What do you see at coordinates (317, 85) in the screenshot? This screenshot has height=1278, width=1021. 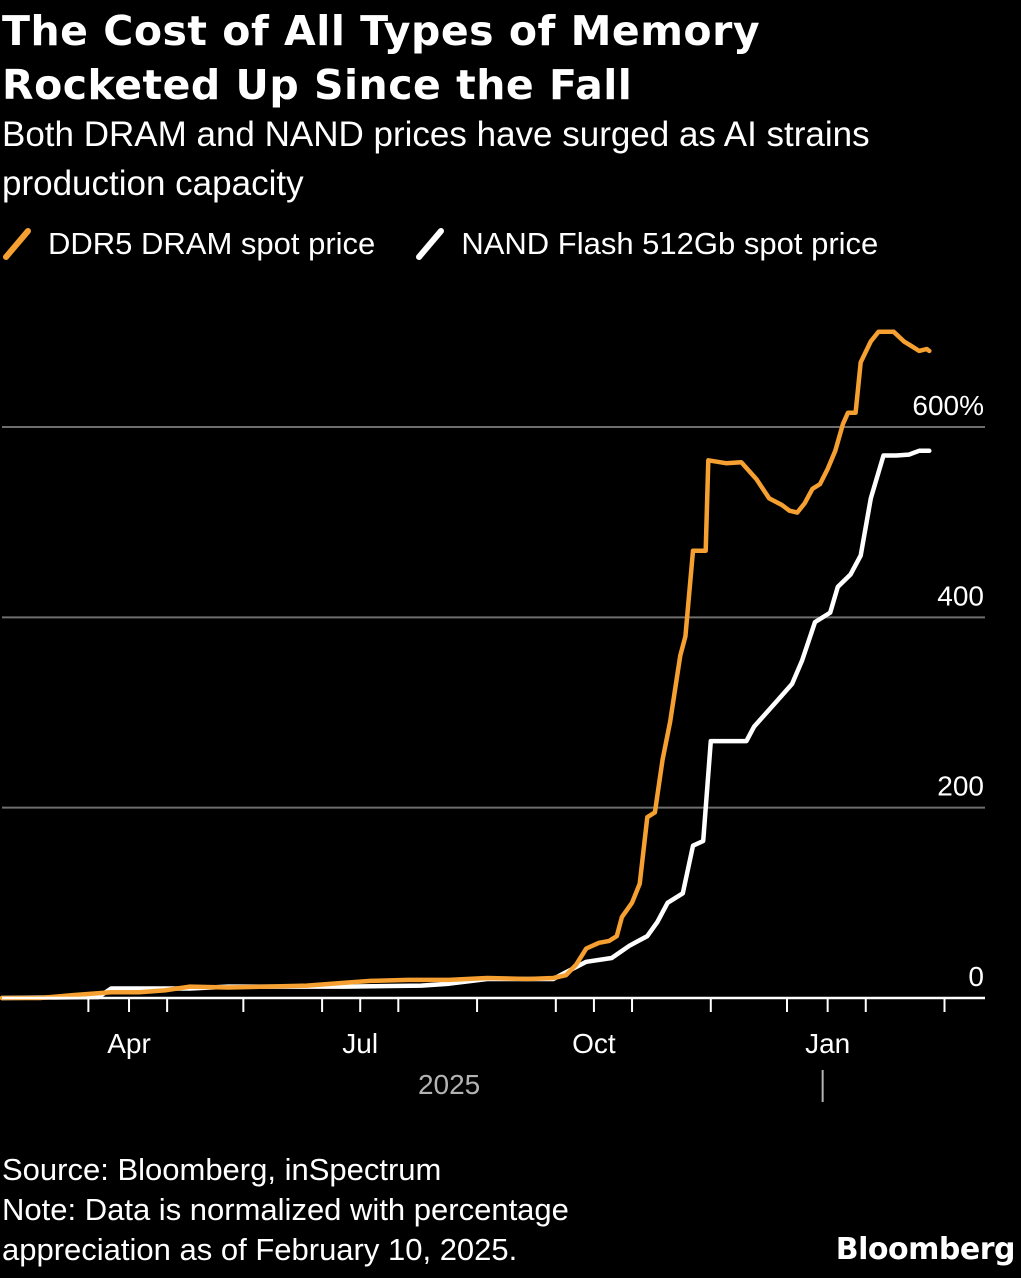 I see `title-line-2: Rocketed Up Since the Fall` at bounding box center [317, 85].